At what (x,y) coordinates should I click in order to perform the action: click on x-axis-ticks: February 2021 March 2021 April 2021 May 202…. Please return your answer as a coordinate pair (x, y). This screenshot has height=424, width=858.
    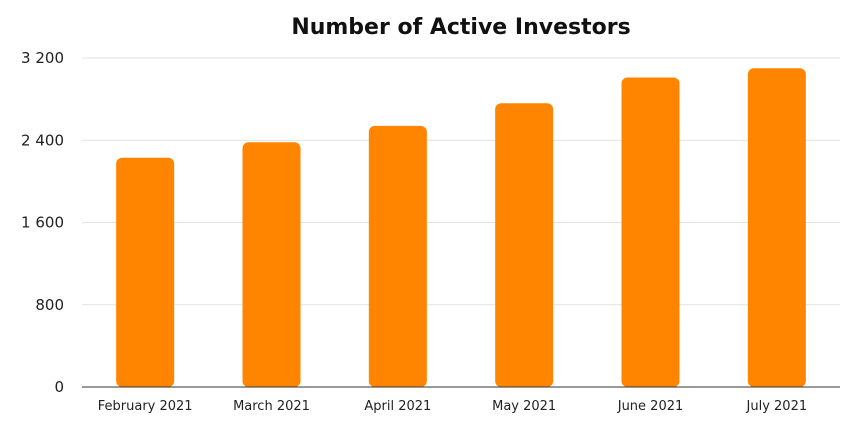
    Looking at the image, I should click on (452, 406).